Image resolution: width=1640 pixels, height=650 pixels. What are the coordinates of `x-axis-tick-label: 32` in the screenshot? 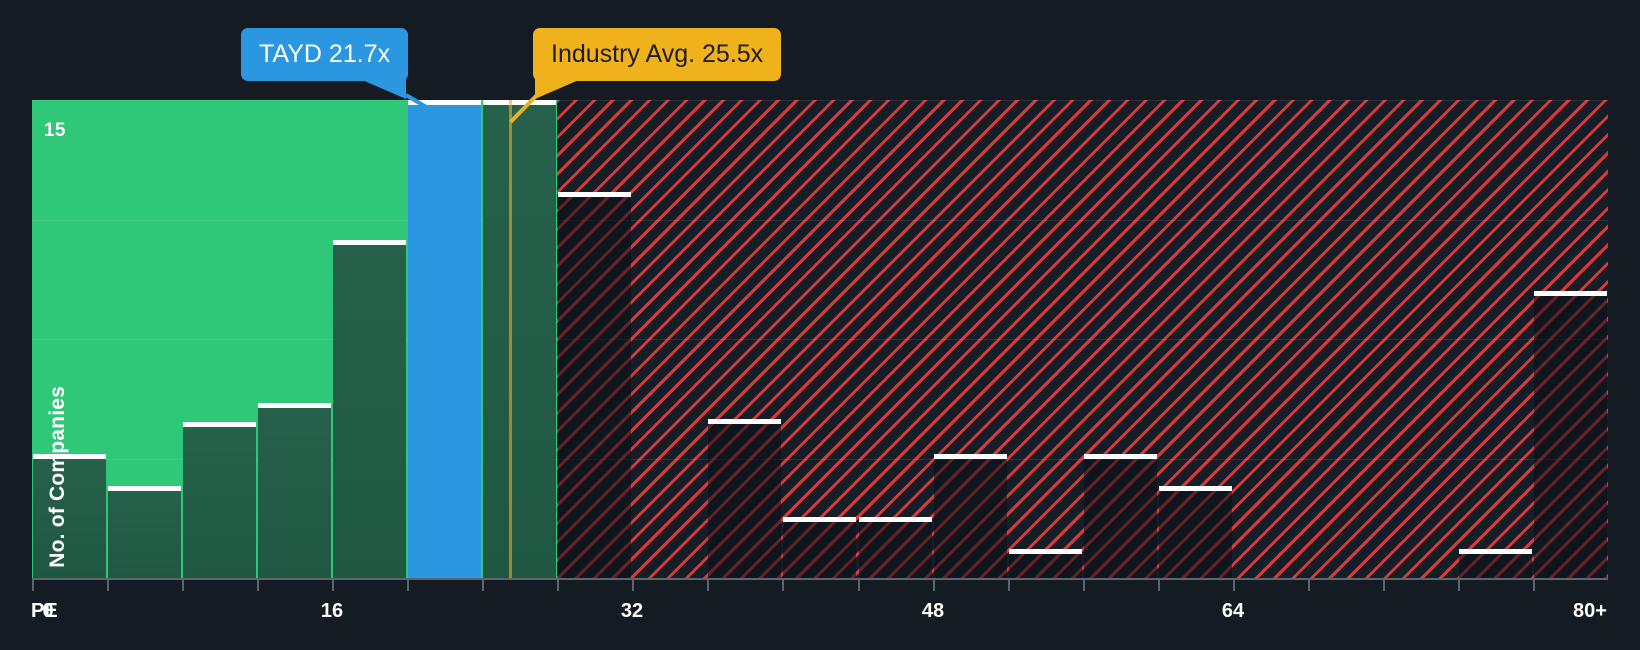 It's located at (632, 611).